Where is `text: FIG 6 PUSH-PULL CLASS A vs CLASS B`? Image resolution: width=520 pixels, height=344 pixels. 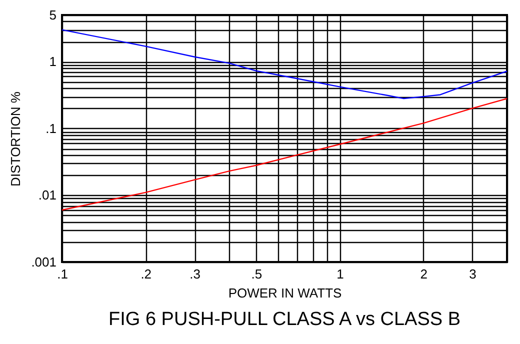 text: FIG 6 PUSH-PULL CLASS A vs CLASS B is located at coordinates (284, 319).